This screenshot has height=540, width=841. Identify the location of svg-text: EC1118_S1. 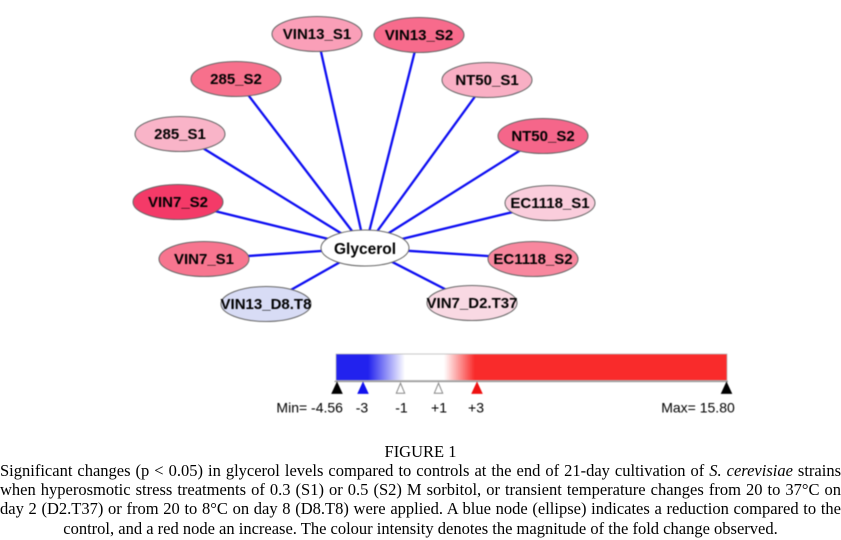
(549, 203).